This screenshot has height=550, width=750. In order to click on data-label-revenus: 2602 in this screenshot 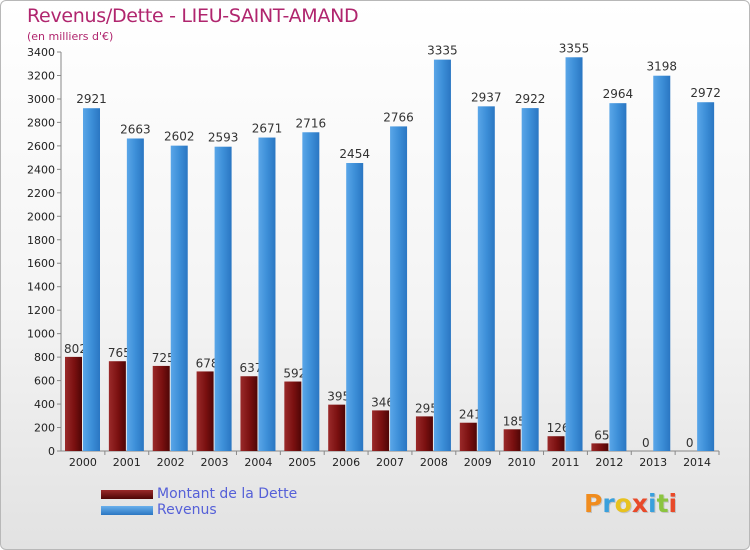, I will do `click(179, 137)`.